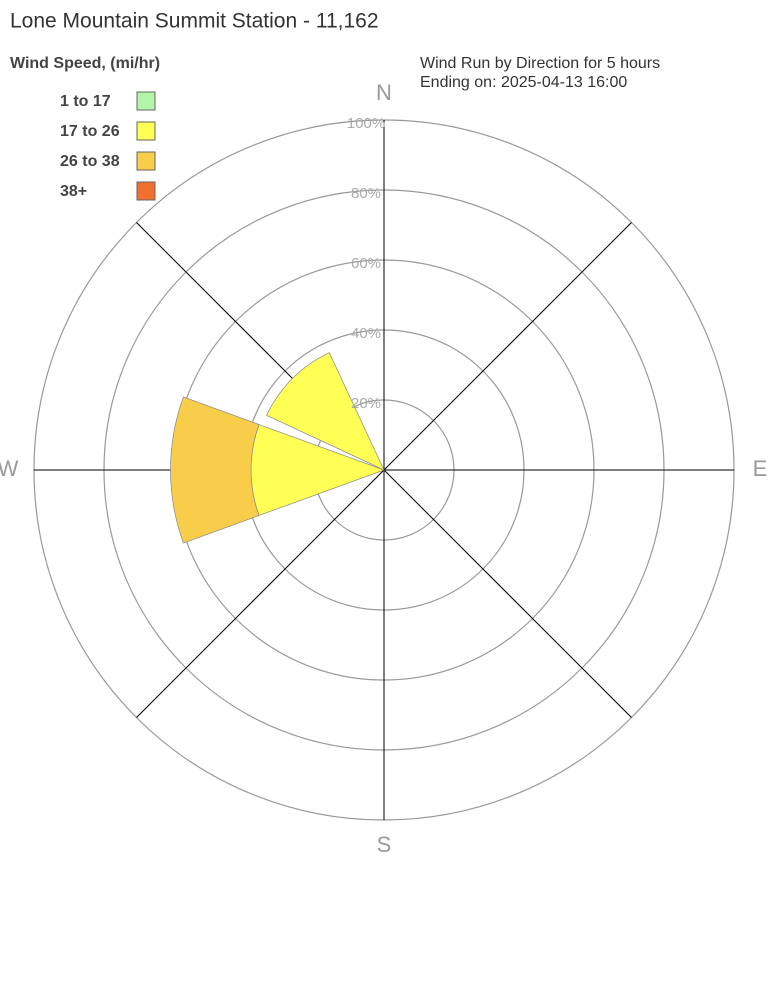 The height and width of the screenshot is (1008, 768). I want to click on legend-label: 17 to 26, so click(90, 131).